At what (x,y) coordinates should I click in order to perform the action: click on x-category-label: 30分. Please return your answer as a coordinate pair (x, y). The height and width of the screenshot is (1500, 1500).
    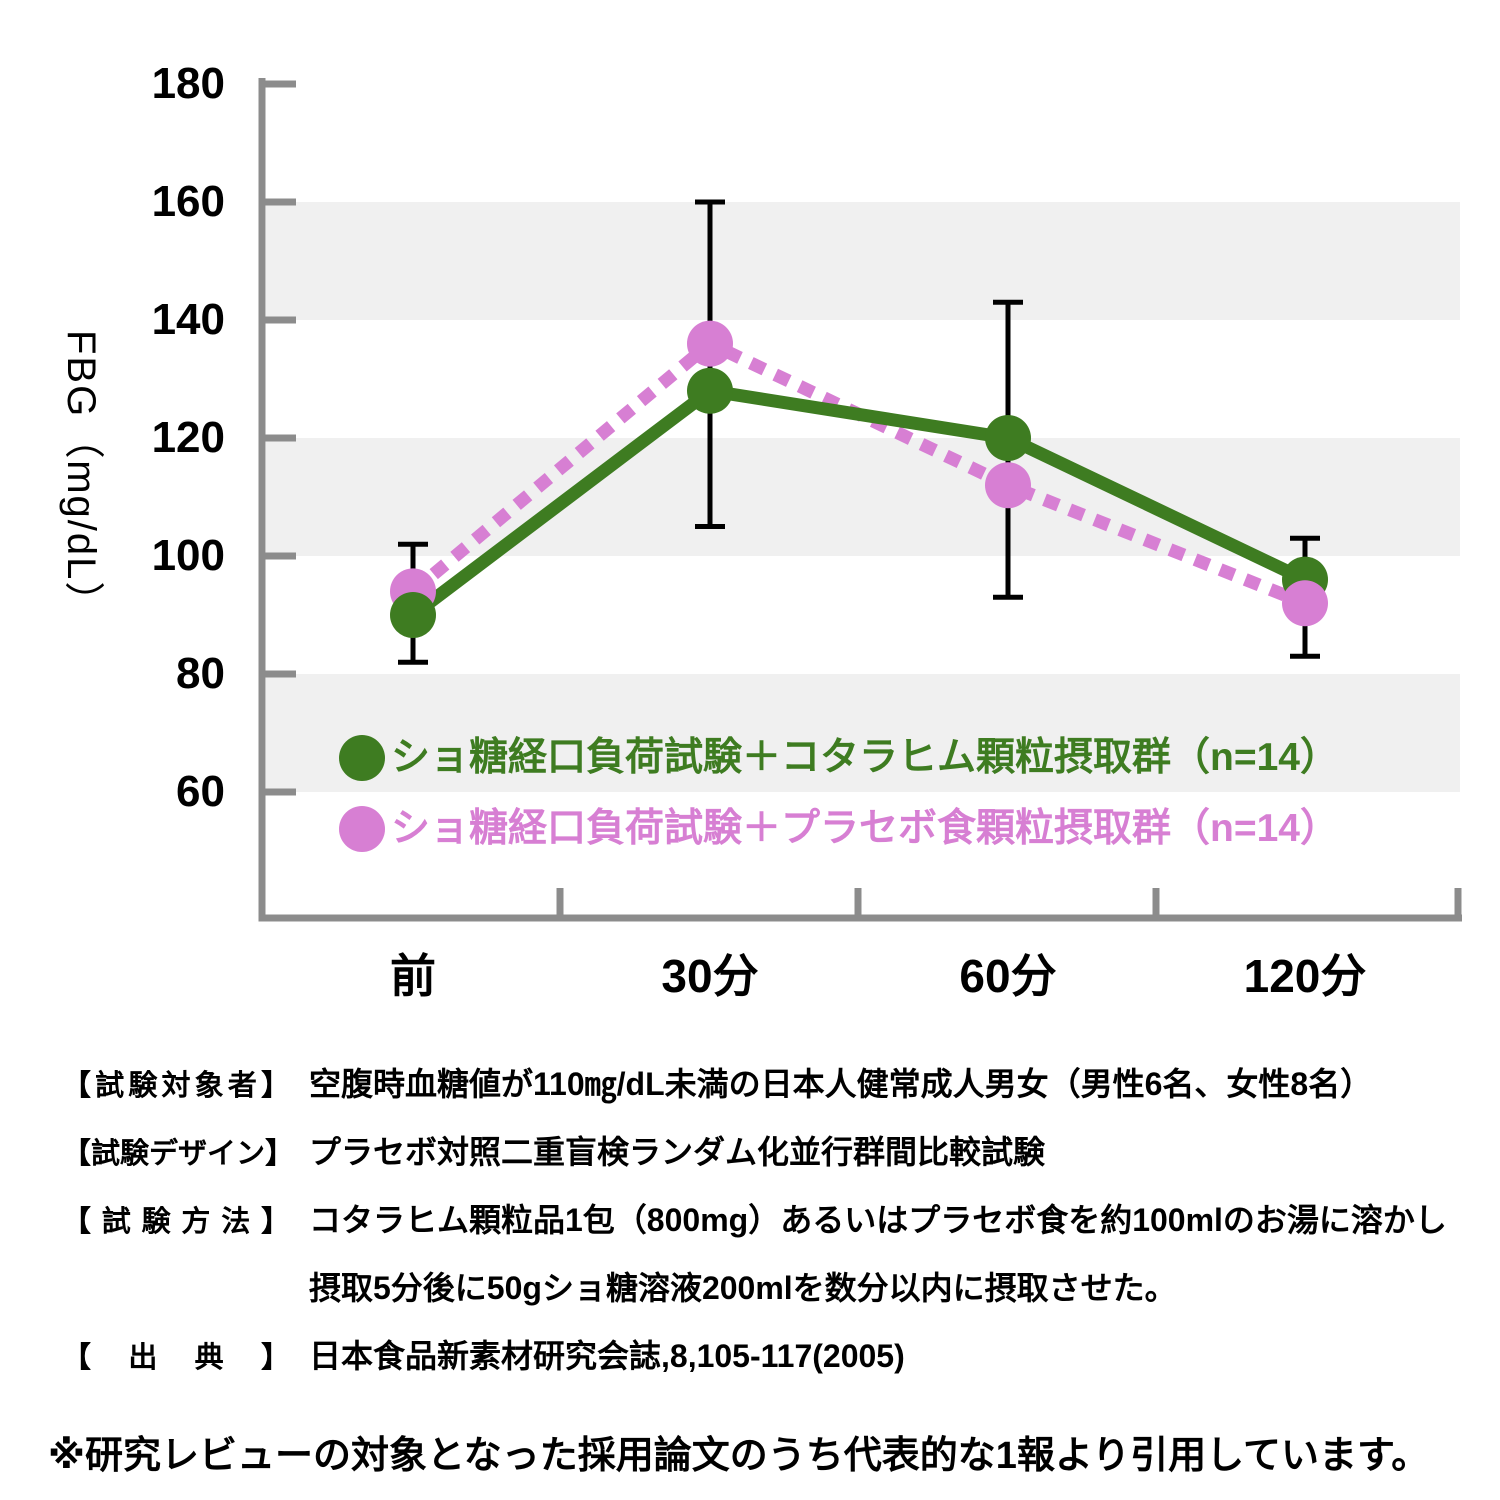
    Looking at the image, I should click on (710, 976).